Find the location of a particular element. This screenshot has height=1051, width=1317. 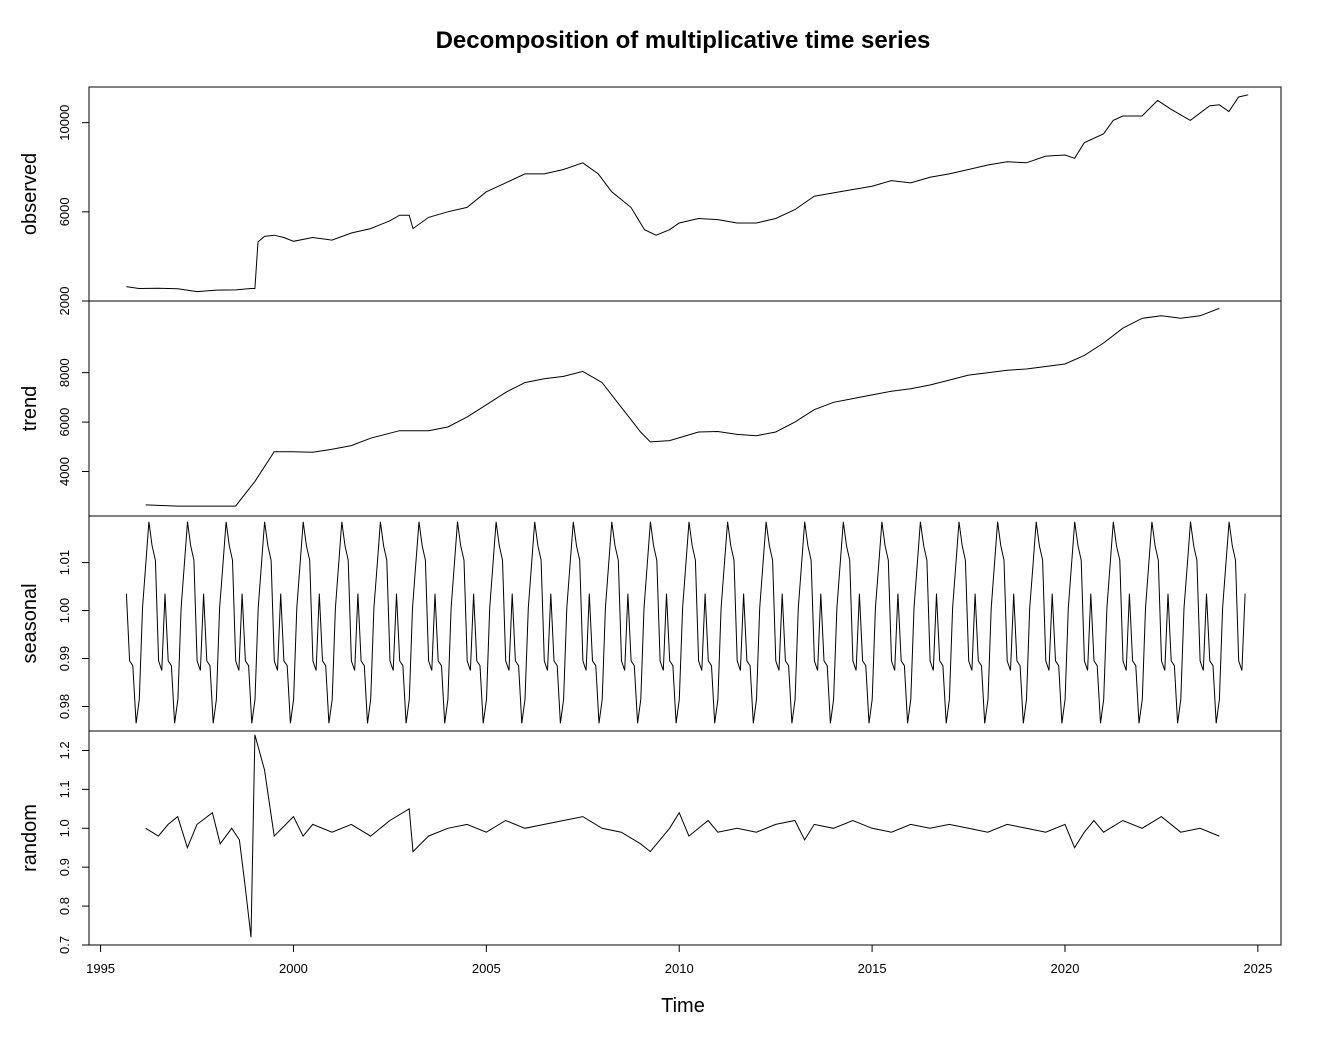

random-y-tick-label: 1.2 is located at coordinates (64, 750).